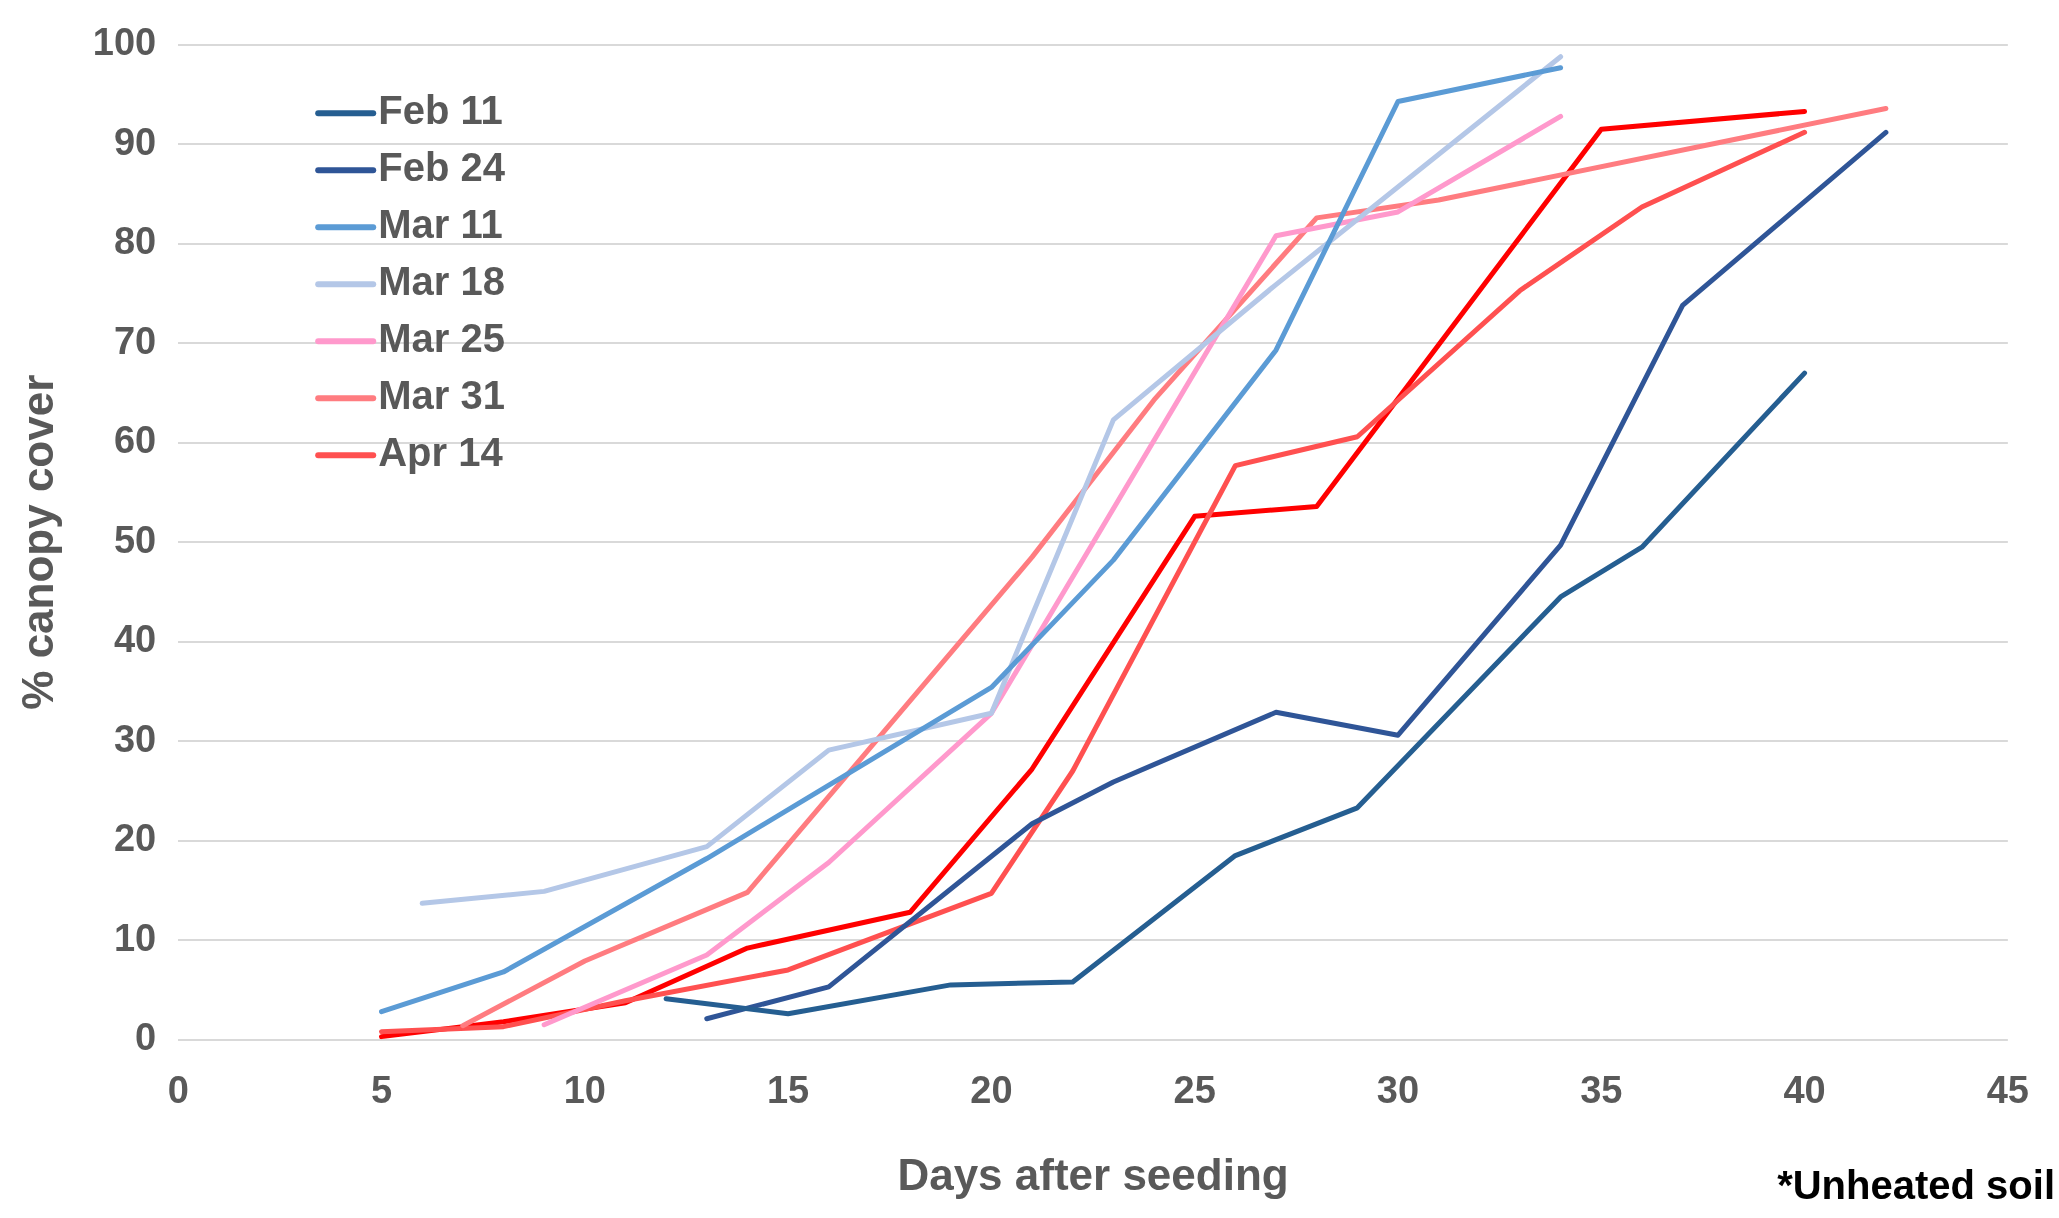 Image resolution: width=2059 pixels, height=1218 pixels. What do you see at coordinates (1601, 1089) in the screenshot?
I see `x-tick-label: 35` at bounding box center [1601, 1089].